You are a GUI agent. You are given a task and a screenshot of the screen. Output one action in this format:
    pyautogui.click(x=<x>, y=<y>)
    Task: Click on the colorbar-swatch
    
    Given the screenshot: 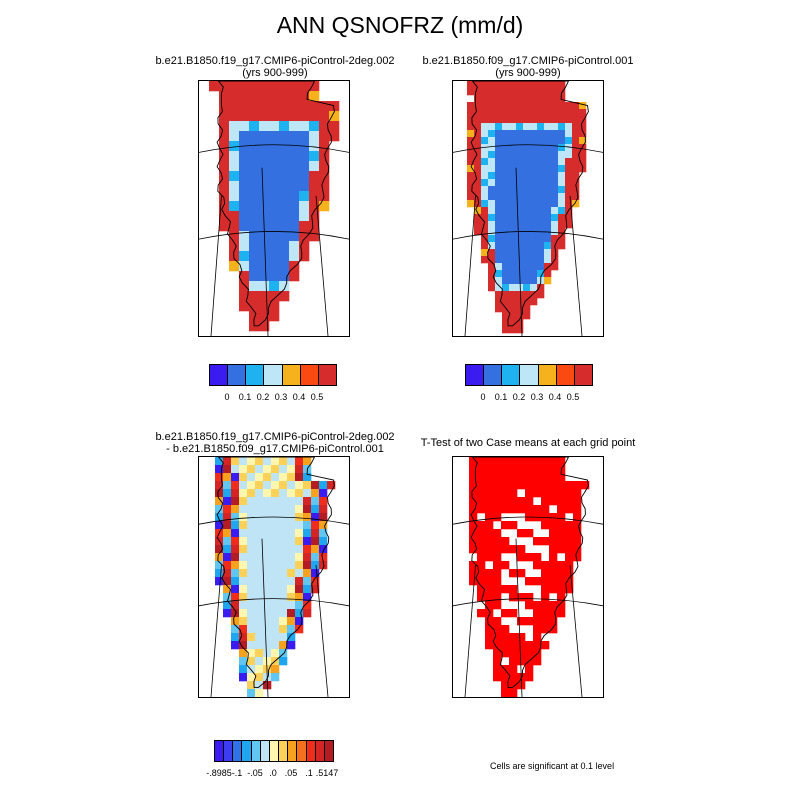 What is the action you would take?
    pyautogui.click(x=311, y=751)
    